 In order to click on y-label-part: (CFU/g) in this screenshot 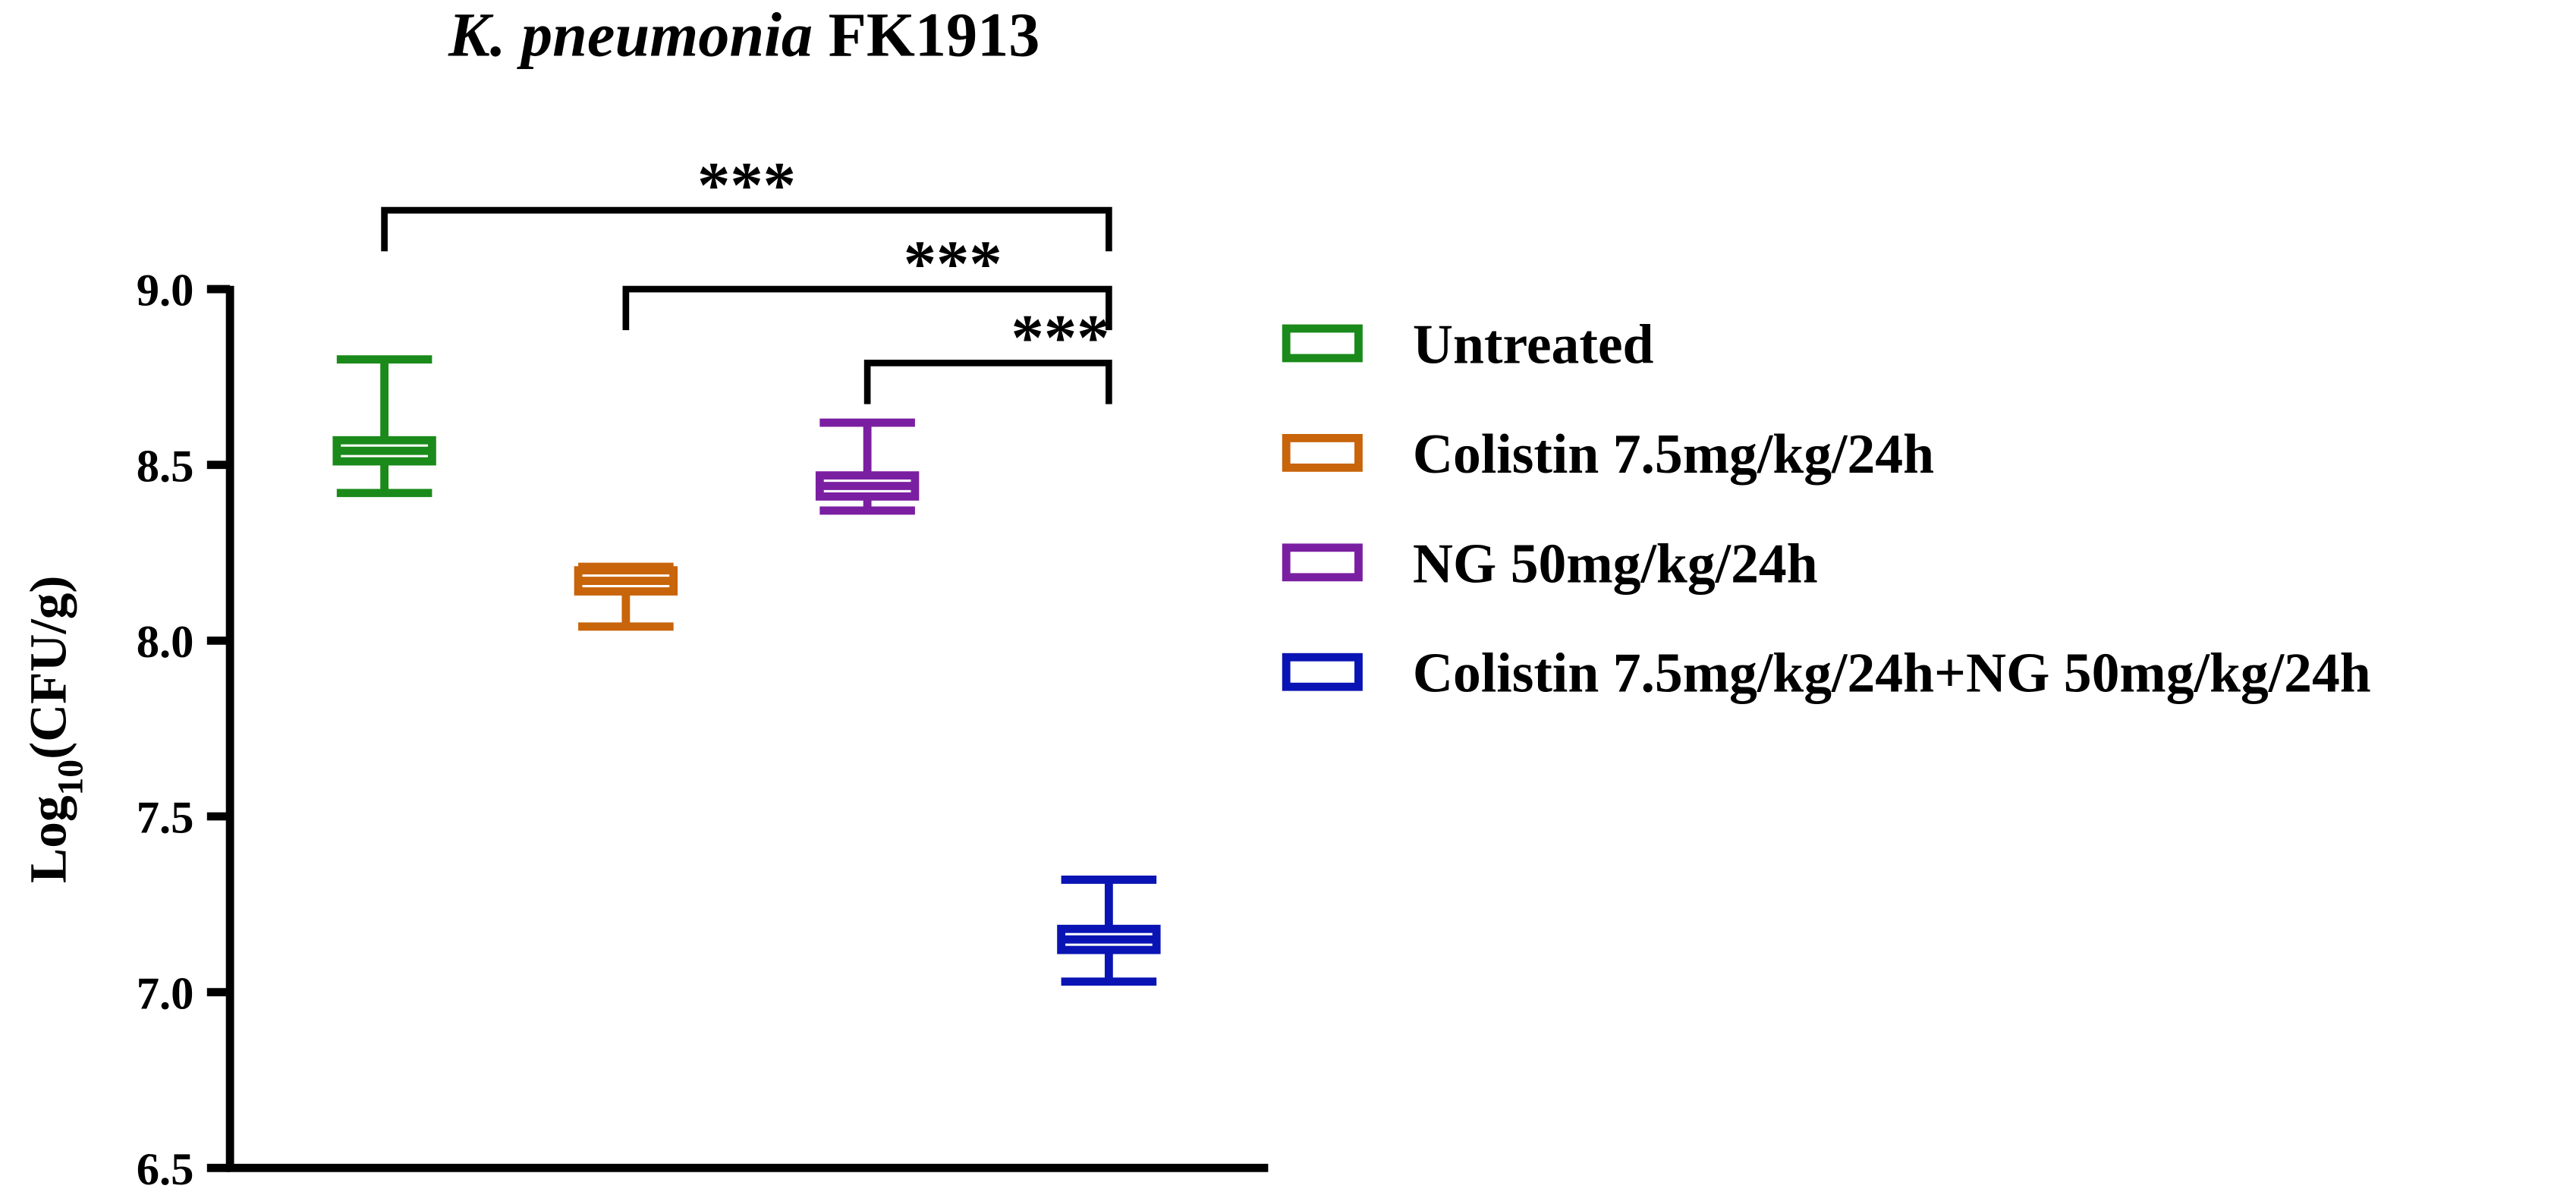, I will do `click(48, 667)`.